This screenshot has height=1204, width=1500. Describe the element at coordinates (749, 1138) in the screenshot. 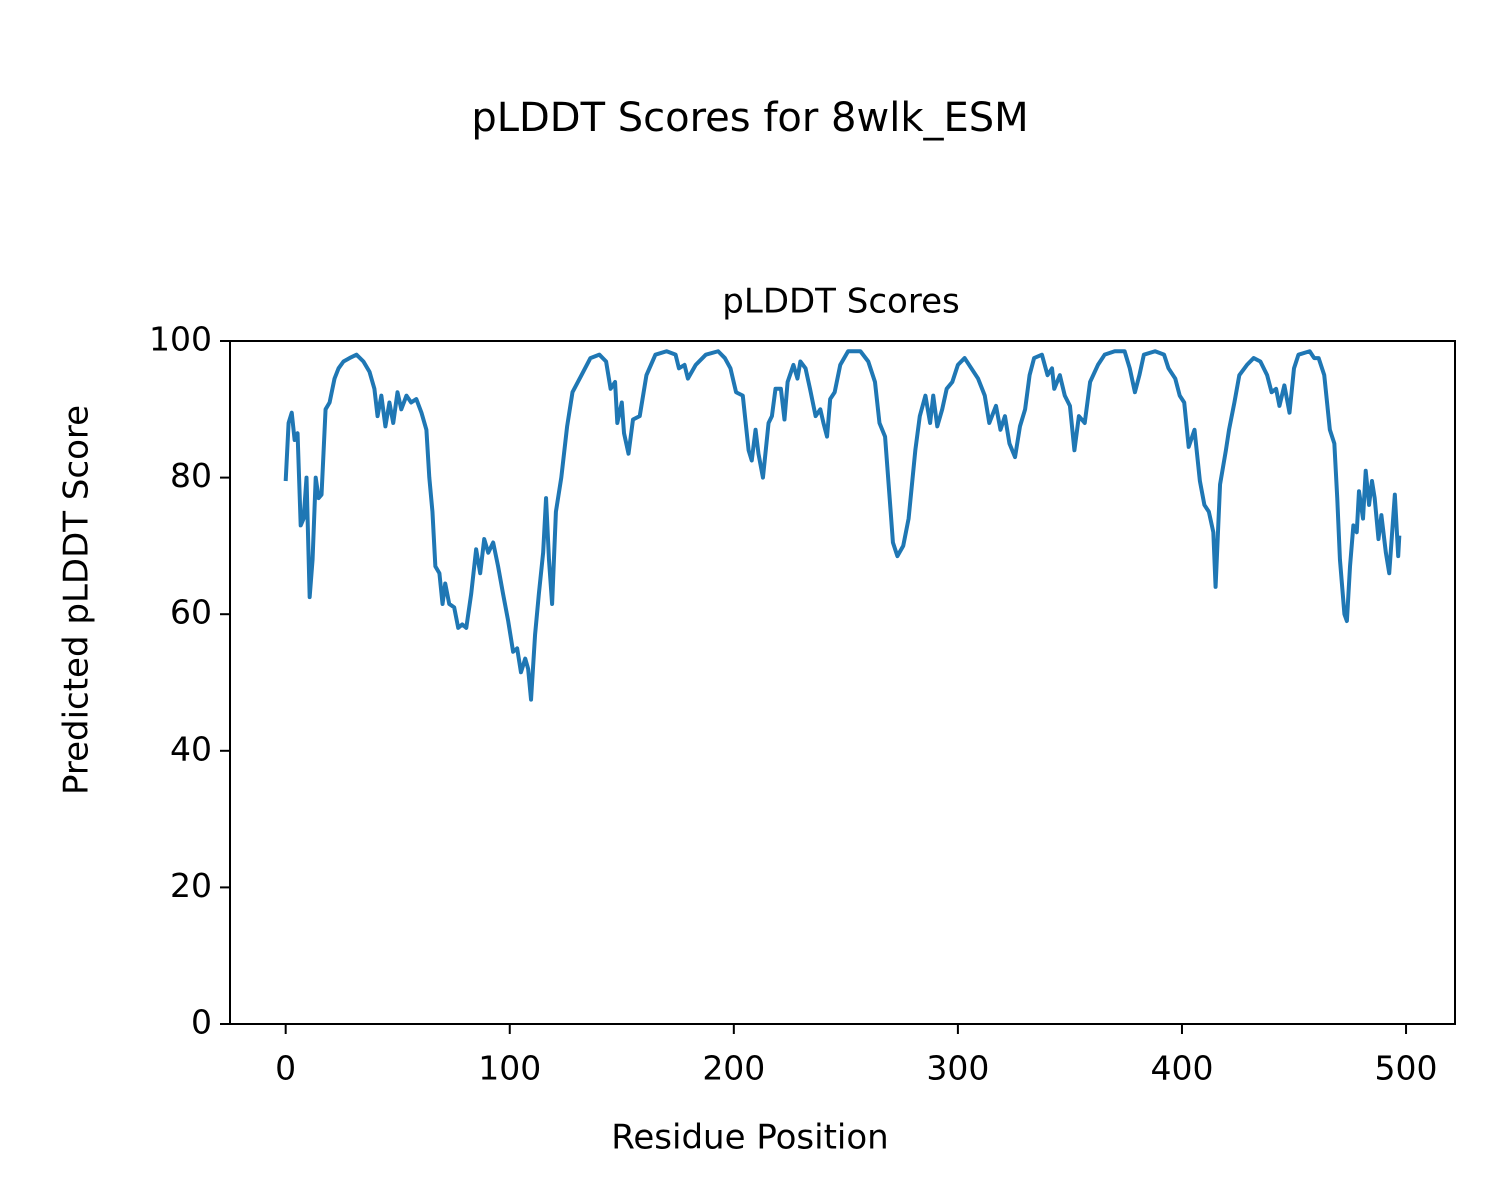

I see `x-axis-label: Residue Position` at that location.